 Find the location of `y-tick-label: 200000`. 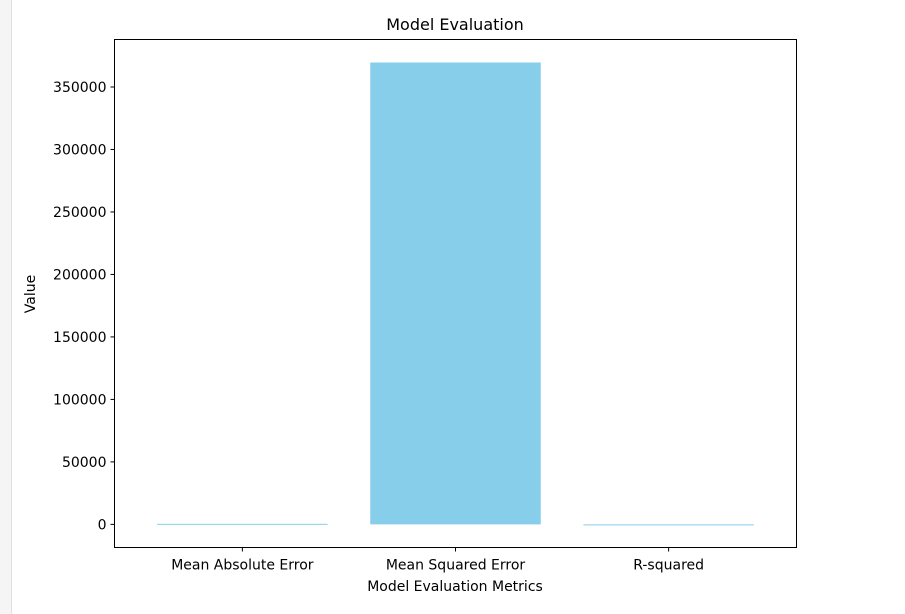

y-tick-label: 200000 is located at coordinates (79, 275).